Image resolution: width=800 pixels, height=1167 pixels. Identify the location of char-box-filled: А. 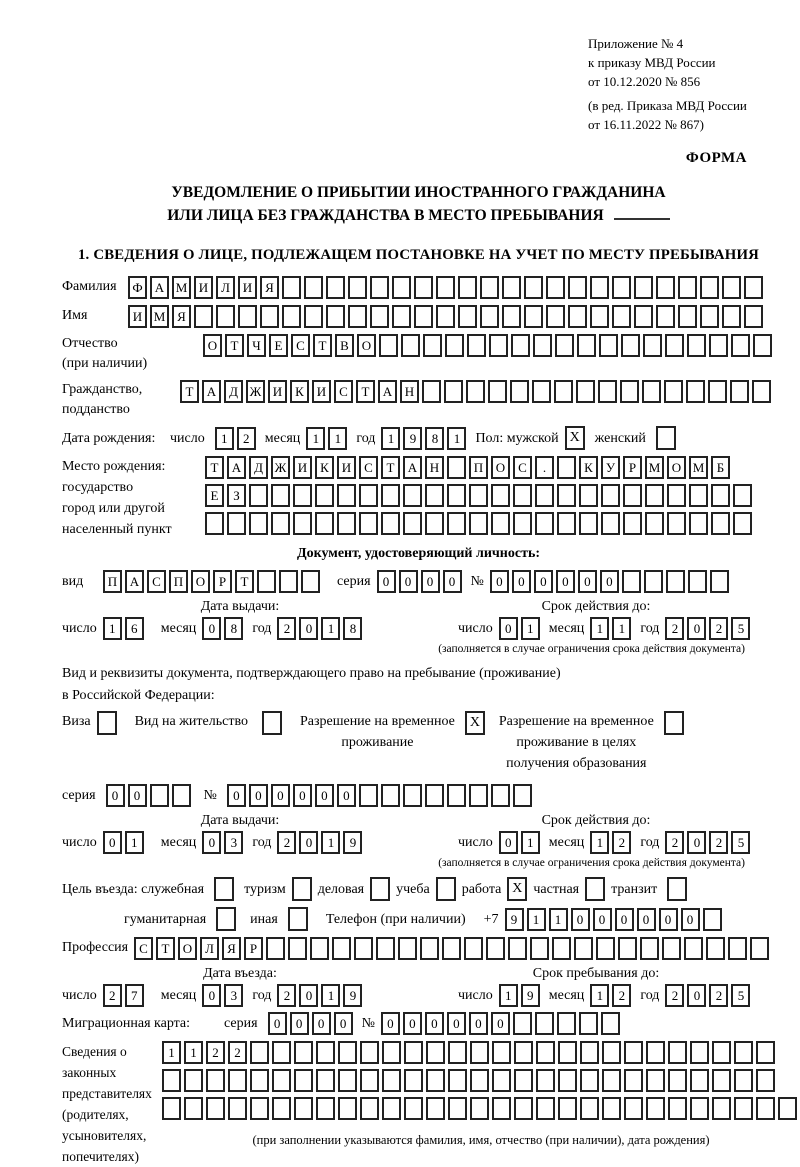
(236, 467).